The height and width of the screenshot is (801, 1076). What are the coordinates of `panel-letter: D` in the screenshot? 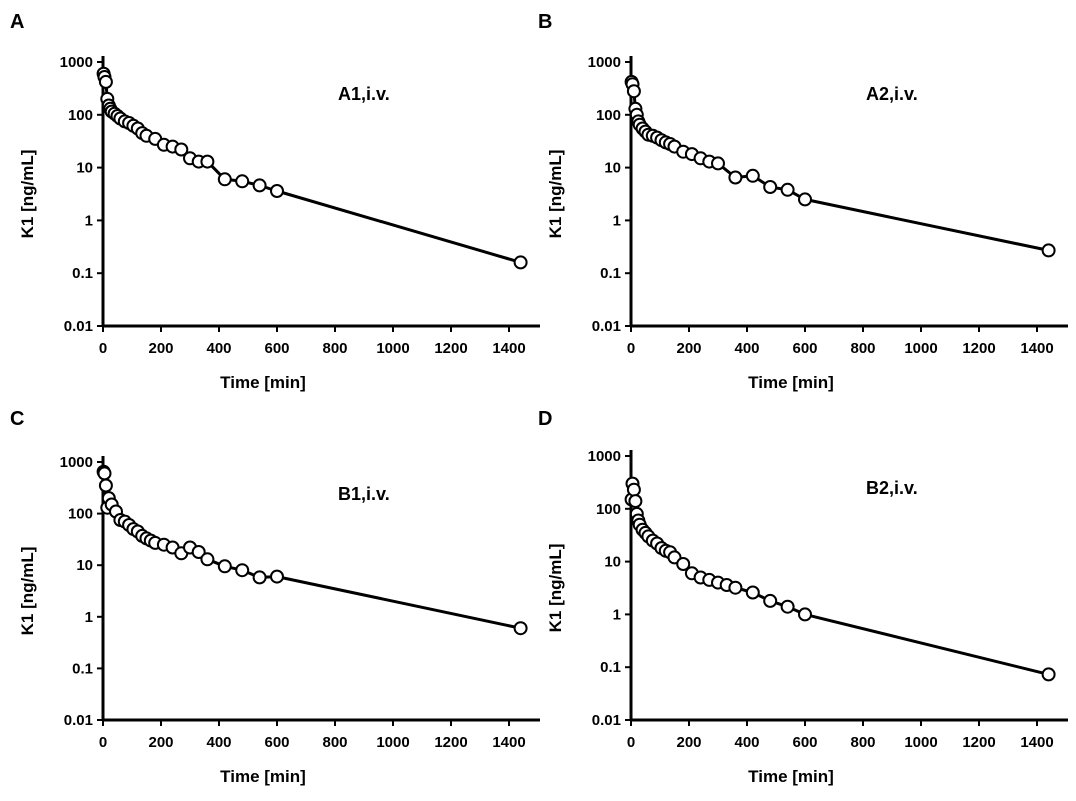 It's located at (545, 419).